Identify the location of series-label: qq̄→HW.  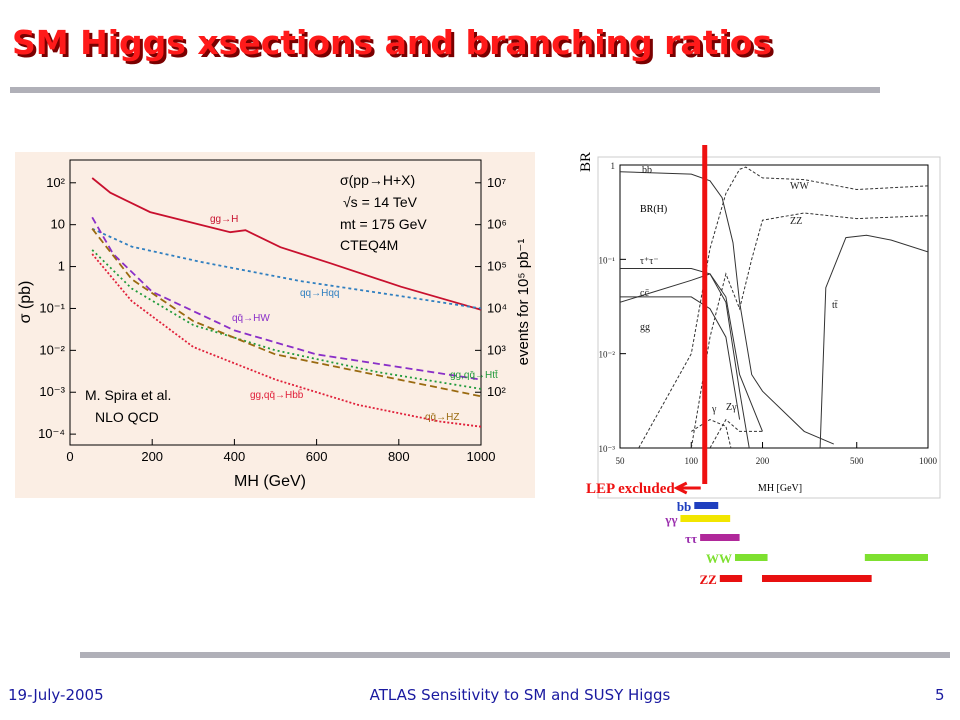
(251, 318).